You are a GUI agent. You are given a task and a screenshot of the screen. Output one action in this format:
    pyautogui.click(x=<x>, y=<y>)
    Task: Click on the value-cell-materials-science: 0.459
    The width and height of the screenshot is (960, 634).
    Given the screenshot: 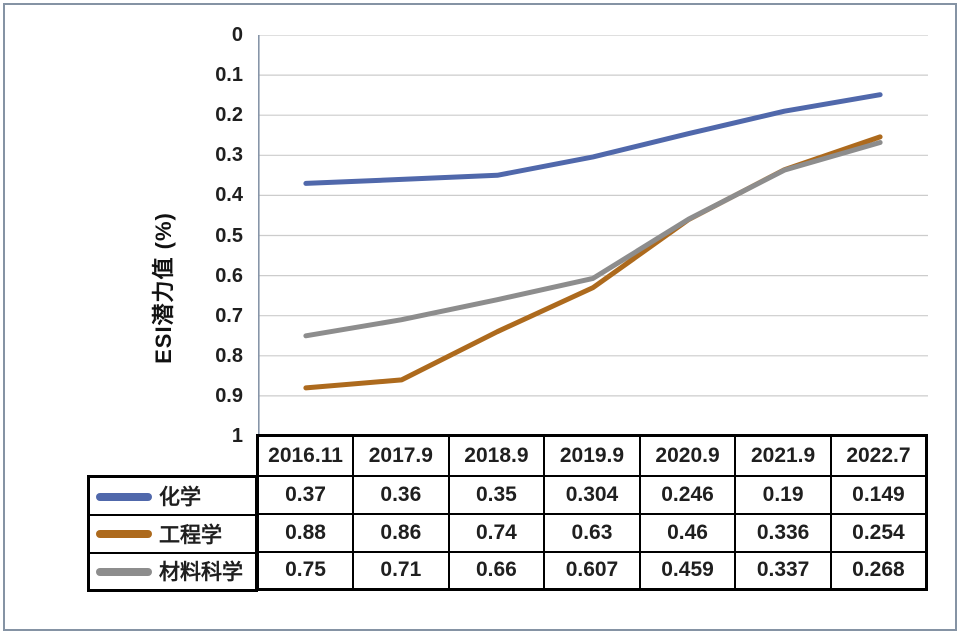 What is the action you would take?
    pyautogui.click(x=687, y=570)
    